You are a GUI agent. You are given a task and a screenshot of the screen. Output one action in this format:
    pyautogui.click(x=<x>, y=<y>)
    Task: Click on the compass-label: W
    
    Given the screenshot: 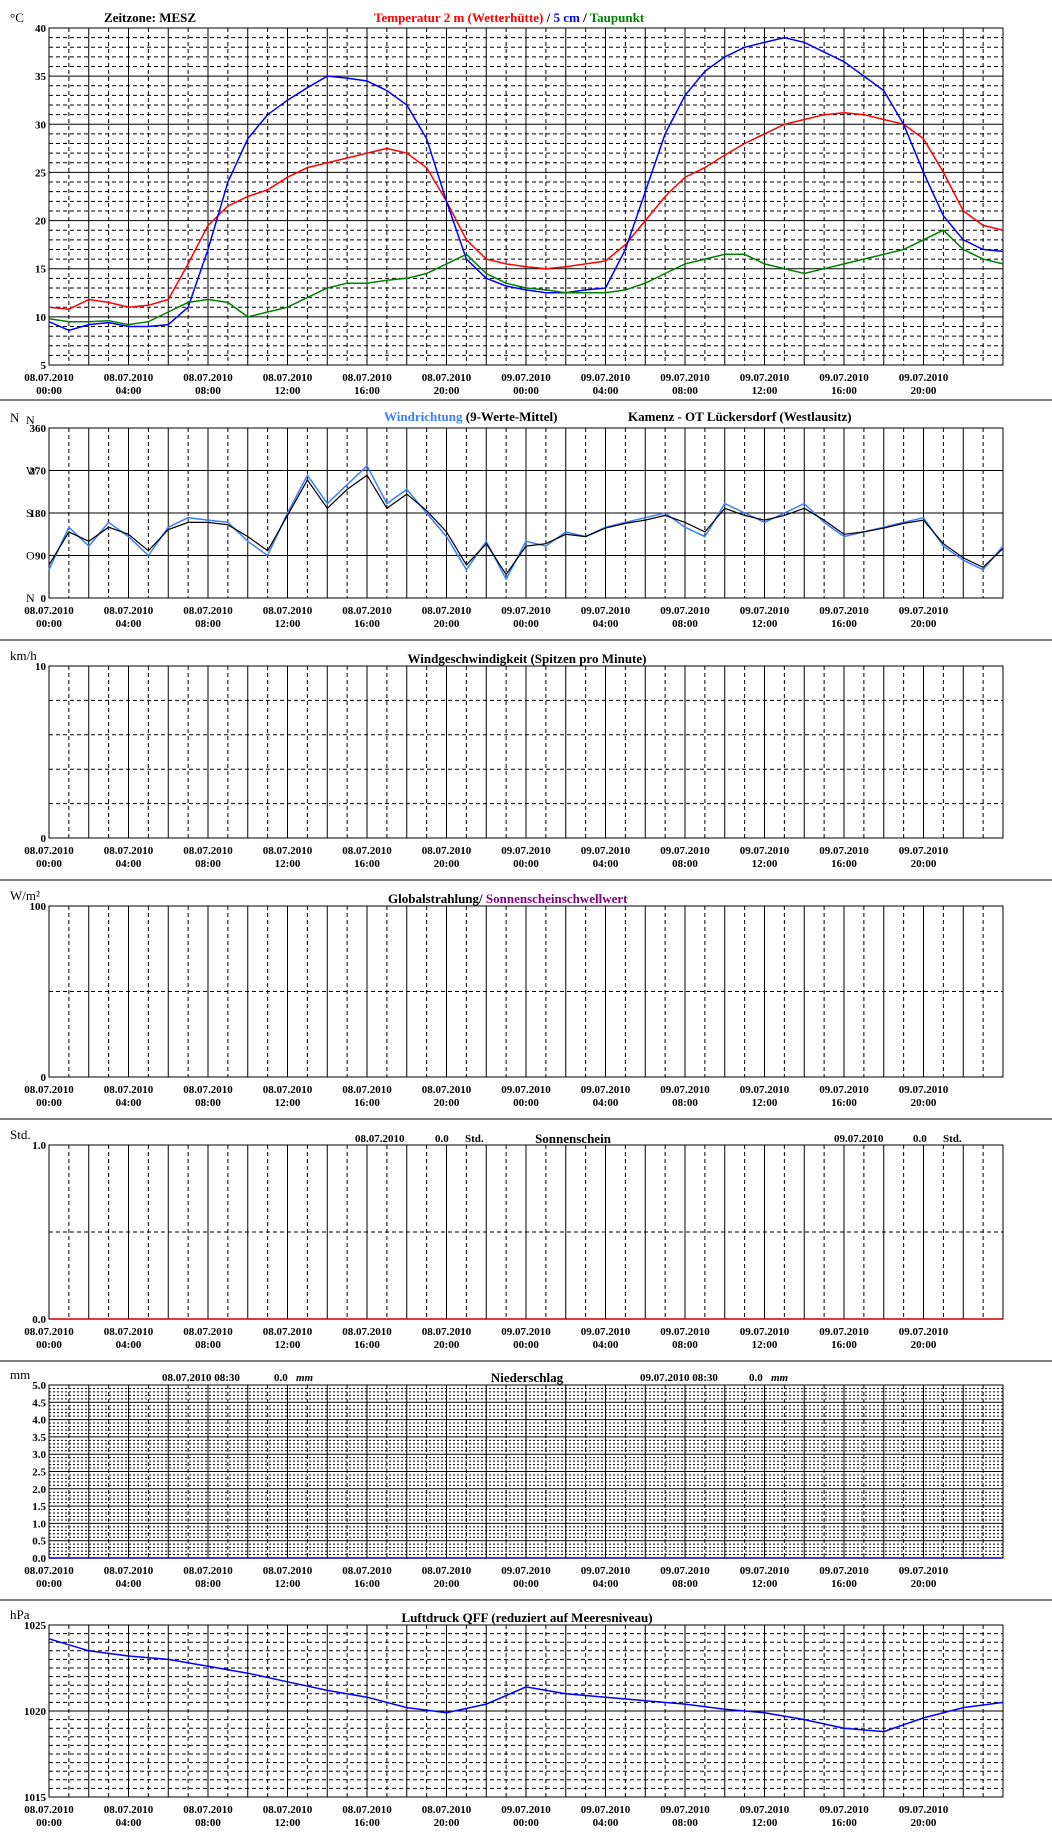 What is the action you would take?
    pyautogui.click(x=32, y=471)
    